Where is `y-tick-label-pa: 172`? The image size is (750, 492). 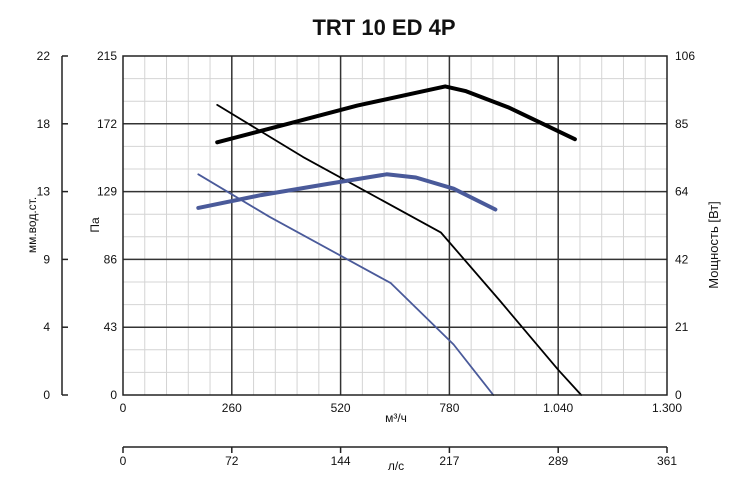 y-tick-label-pa: 172 is located at coordinates (107, 124).